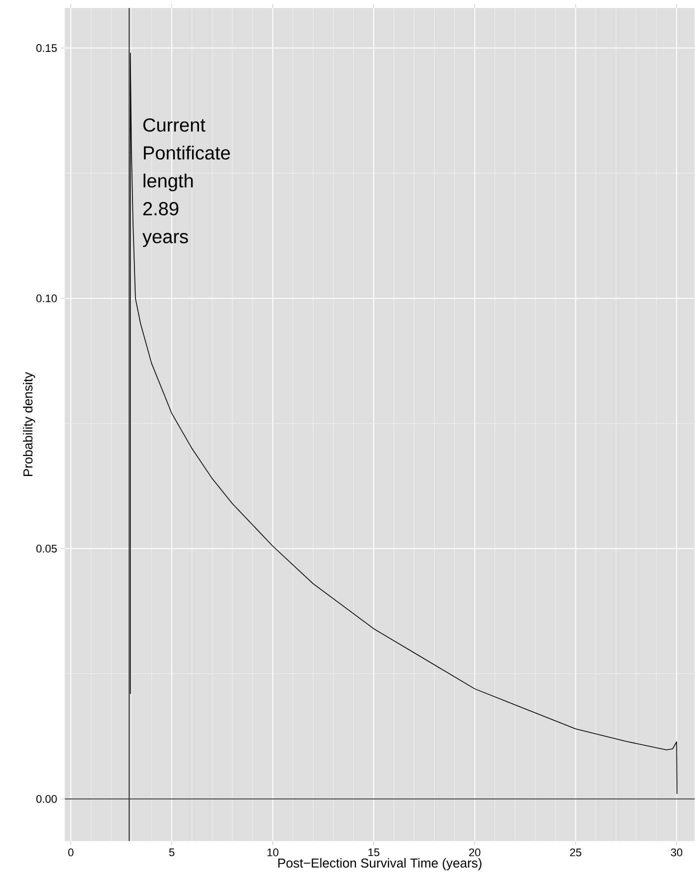 The width and height of the screenshot is (695, 873). I want to click on y-tick-label: 0.15, so click(46, 48).